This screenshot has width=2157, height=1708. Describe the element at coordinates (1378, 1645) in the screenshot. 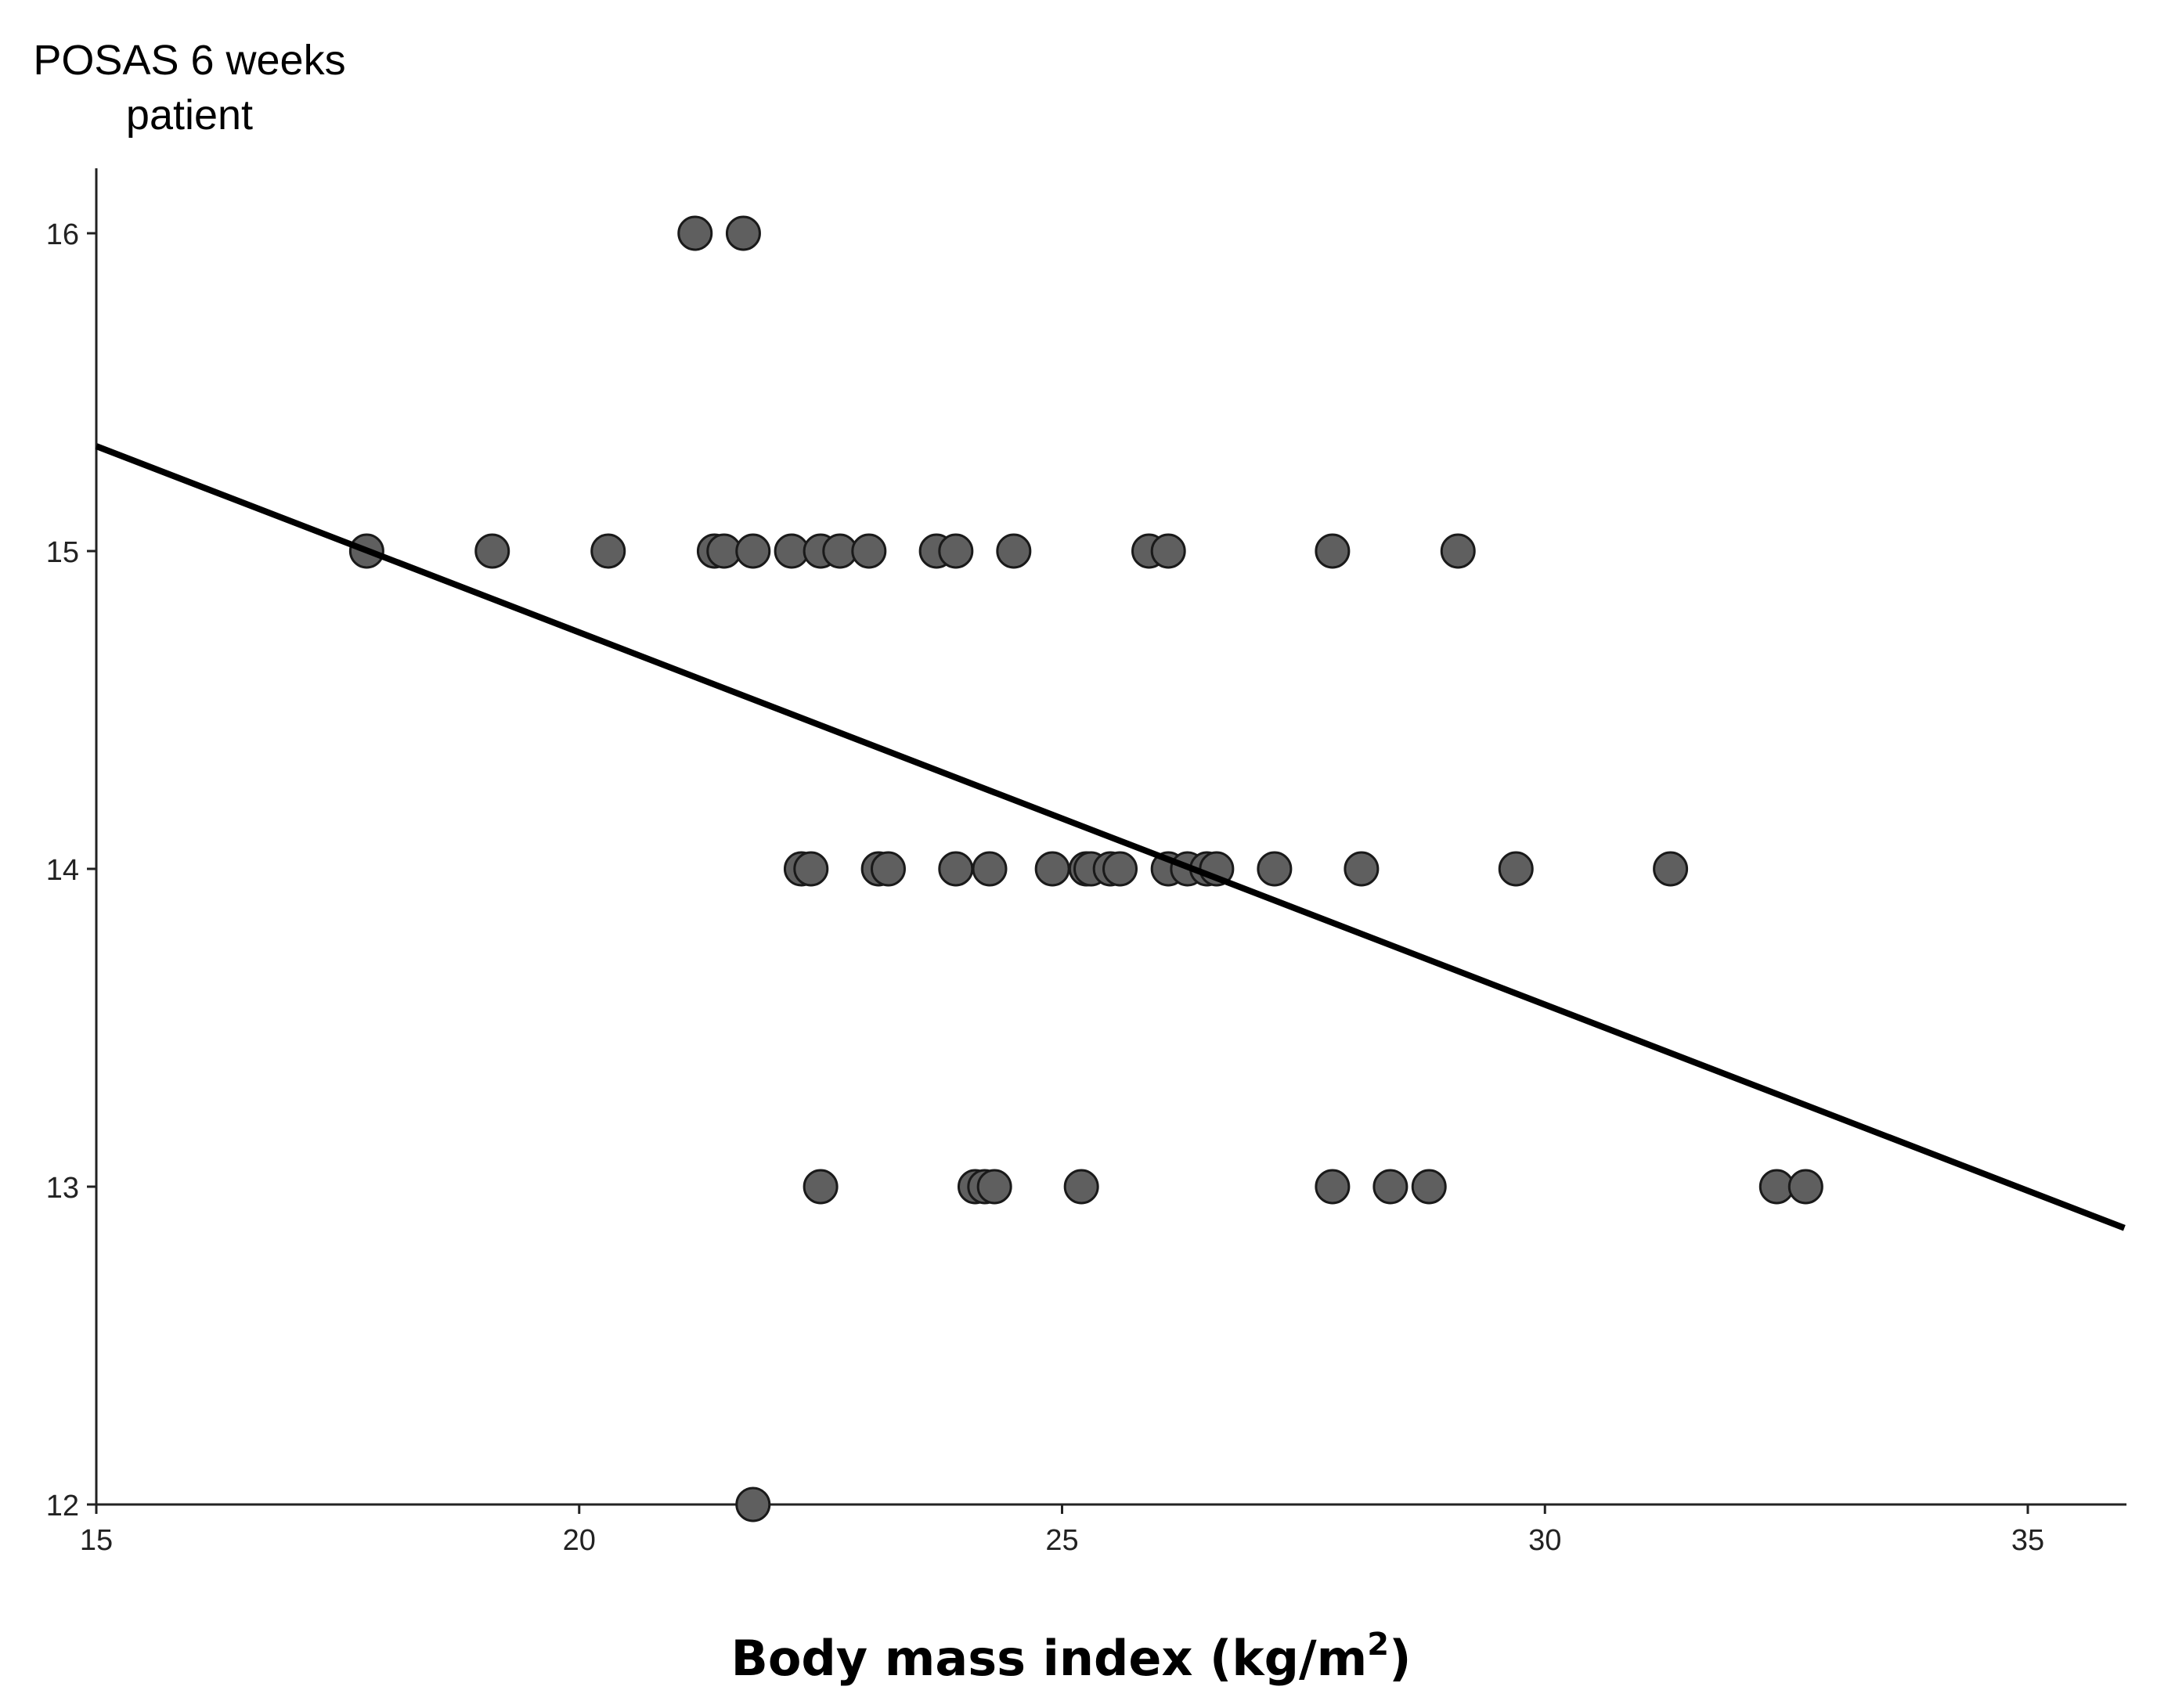

I see `x-axis-label-superscript: 2` at that location.